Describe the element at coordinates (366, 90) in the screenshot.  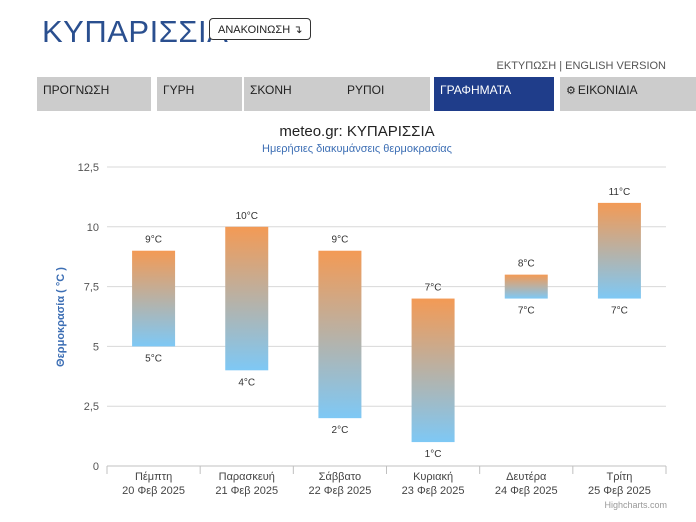
I see `tab-label: ΡΥΠΟΙ` at that location.